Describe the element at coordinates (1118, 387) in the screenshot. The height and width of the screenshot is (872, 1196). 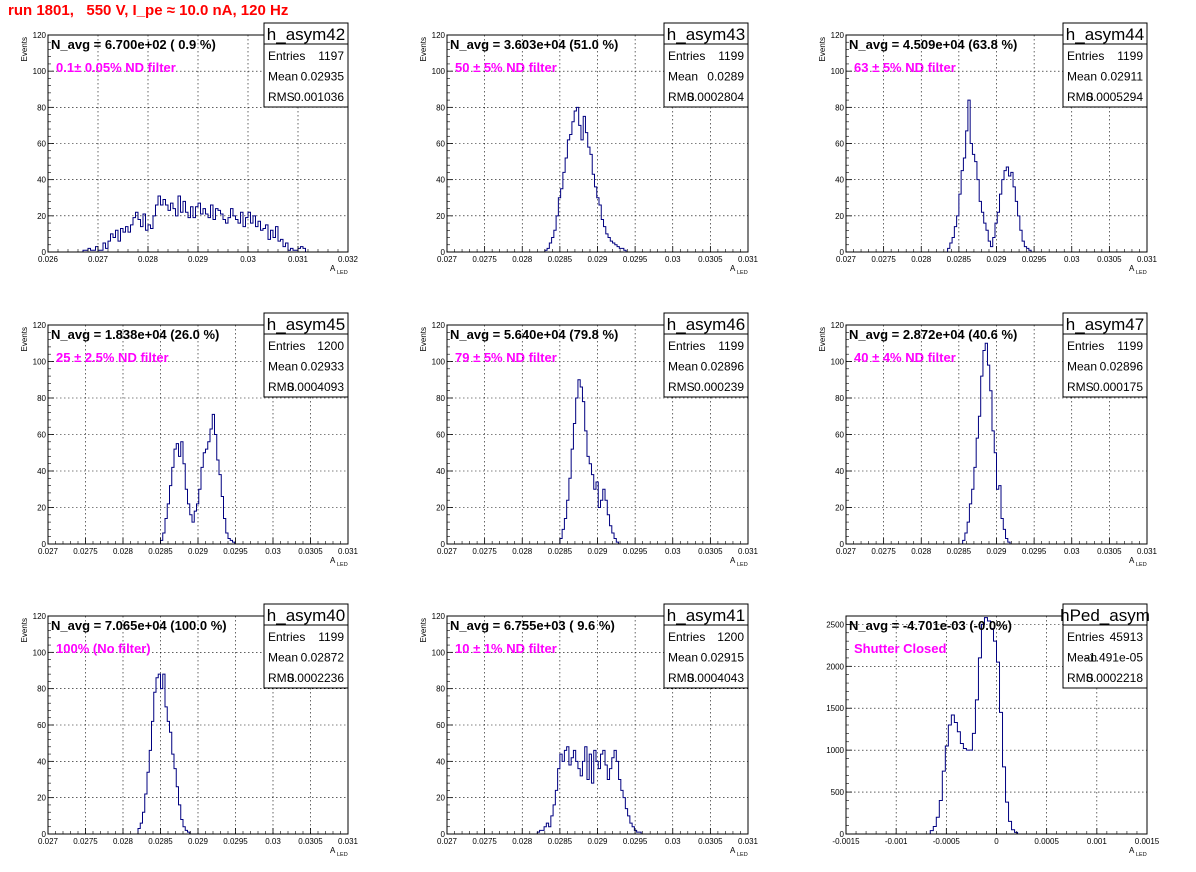
I see `stats-value: 0.000175` at that location.